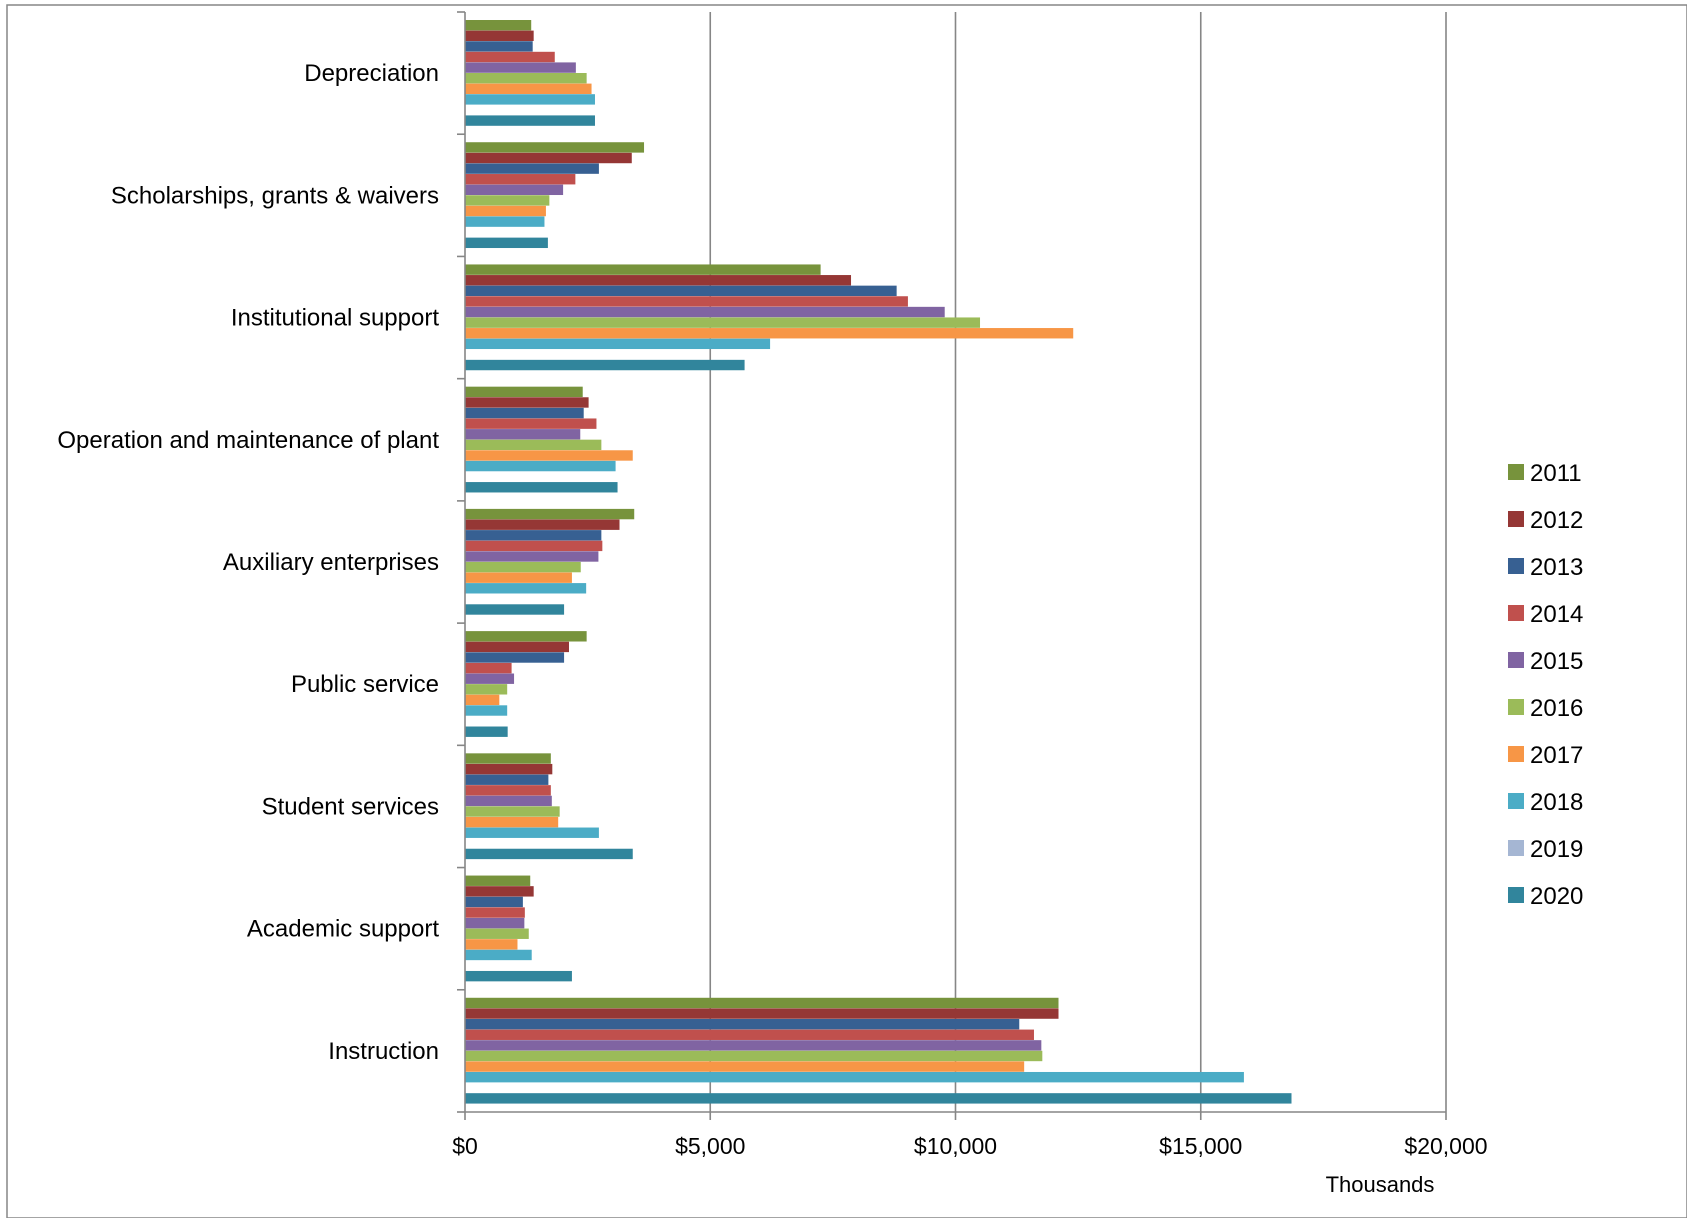  What do you see at coordinates (1556, 755) in the screenshot?
I see `legend-entry: 2017` at bounding box center [1556, 755].